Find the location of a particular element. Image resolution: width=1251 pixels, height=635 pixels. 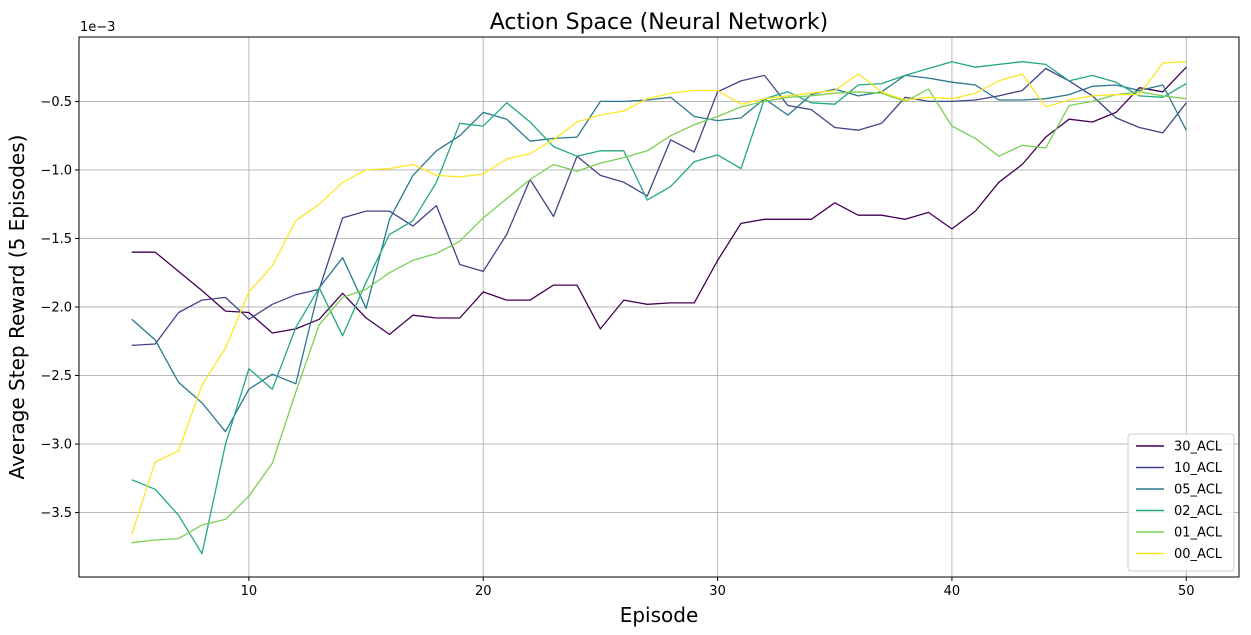

y-tick-label: −3.0 is located at coordinates (56, 445).